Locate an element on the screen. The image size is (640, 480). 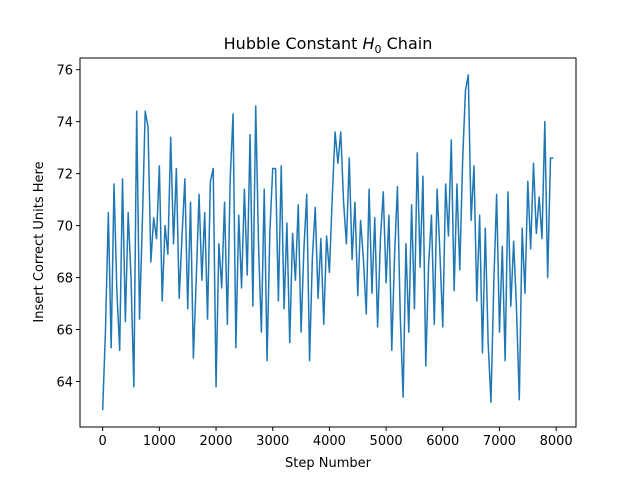
y-tick-label: 72 is located at coordinates (64, 175).